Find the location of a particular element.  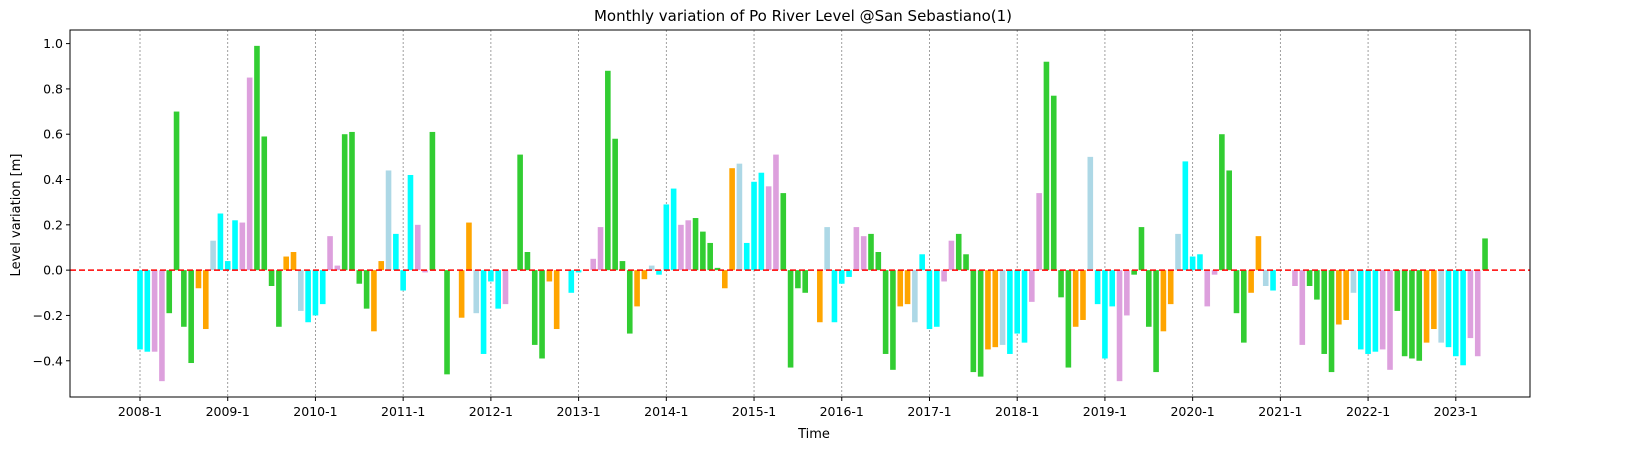

y-axis-label: Level variation [m] is located at coordinates (16, 215).